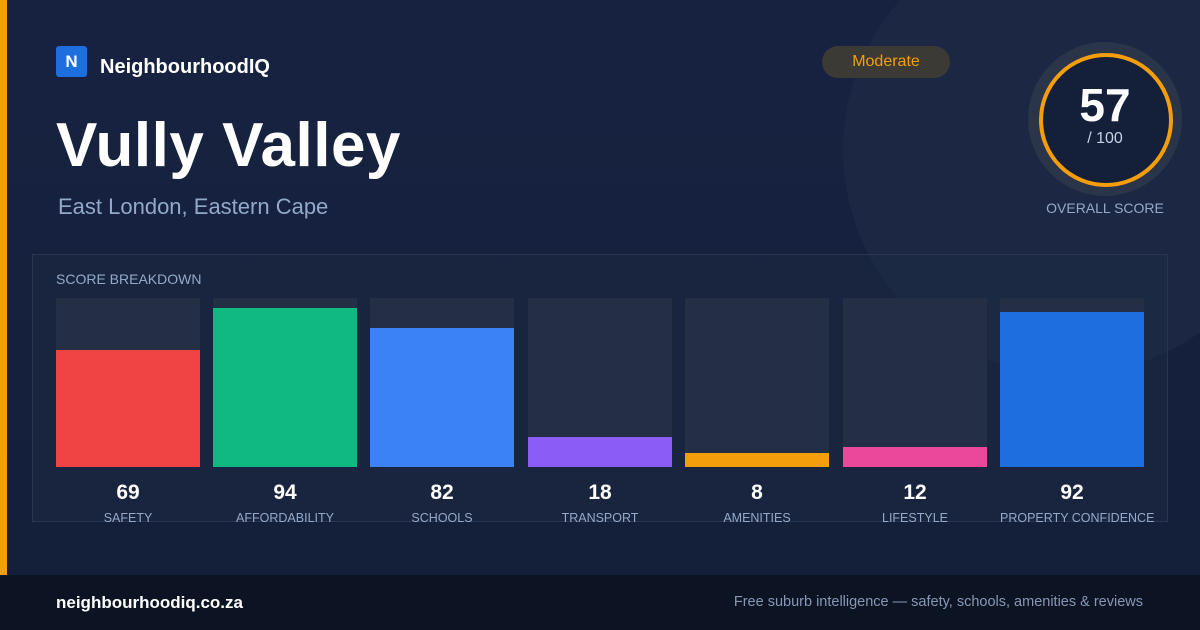 This screenshot has width=1200, height=630. I want to click on footer-domain-link: neighbourhoodiq.co.za, so click(149, 602).